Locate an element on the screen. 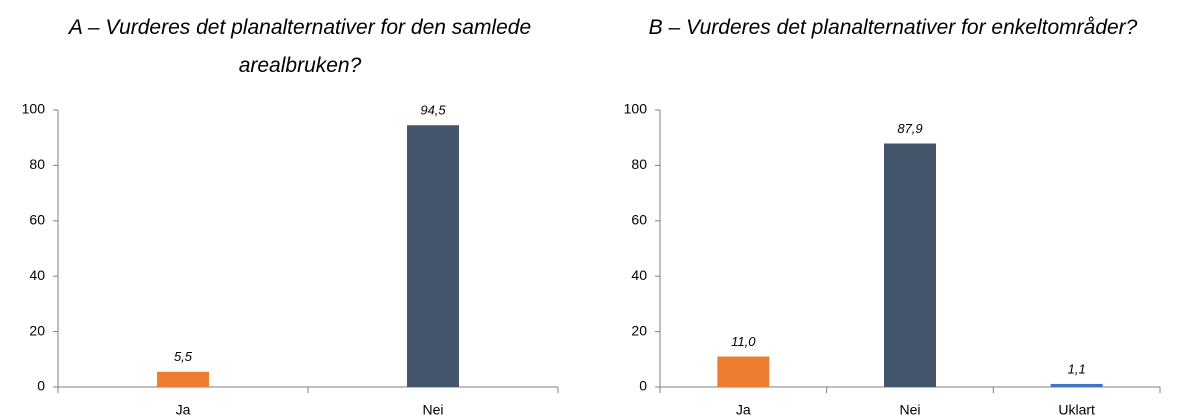  data-label: 94,5 is located at coordinates (433, 110).